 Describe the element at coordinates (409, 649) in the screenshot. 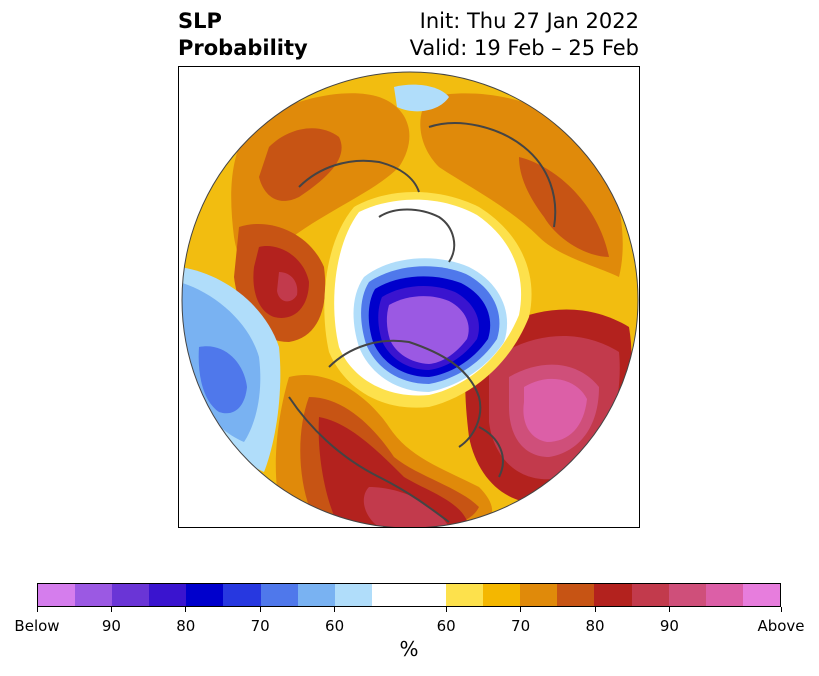

I see `colorbar-unit: %` at that location.